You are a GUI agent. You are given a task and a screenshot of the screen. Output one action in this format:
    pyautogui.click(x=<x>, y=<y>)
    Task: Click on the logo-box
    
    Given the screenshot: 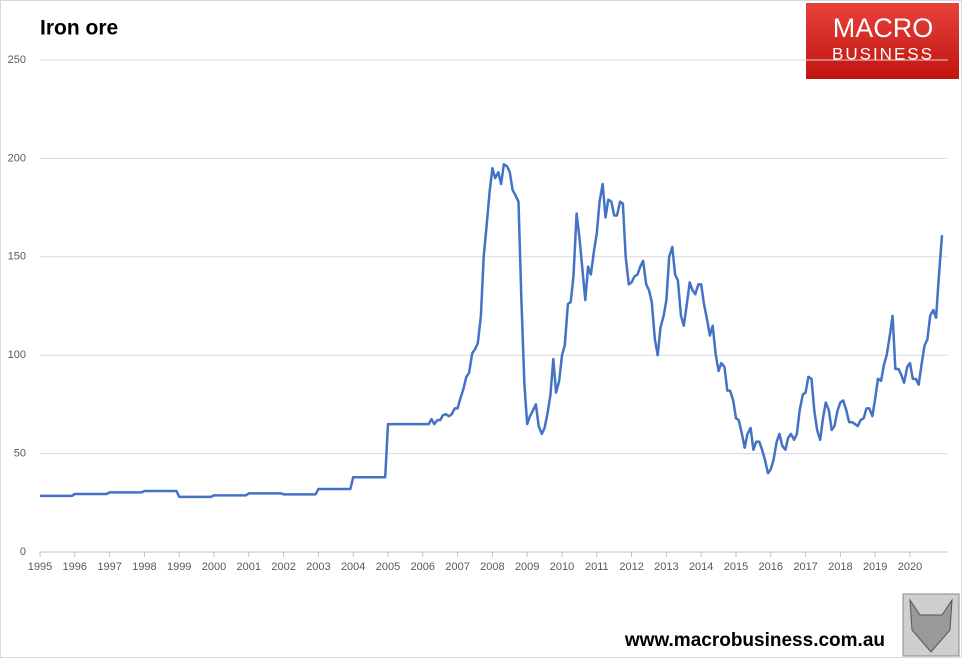 What is the action you would take?
    pyautogui.click(x=882, y=41)
    